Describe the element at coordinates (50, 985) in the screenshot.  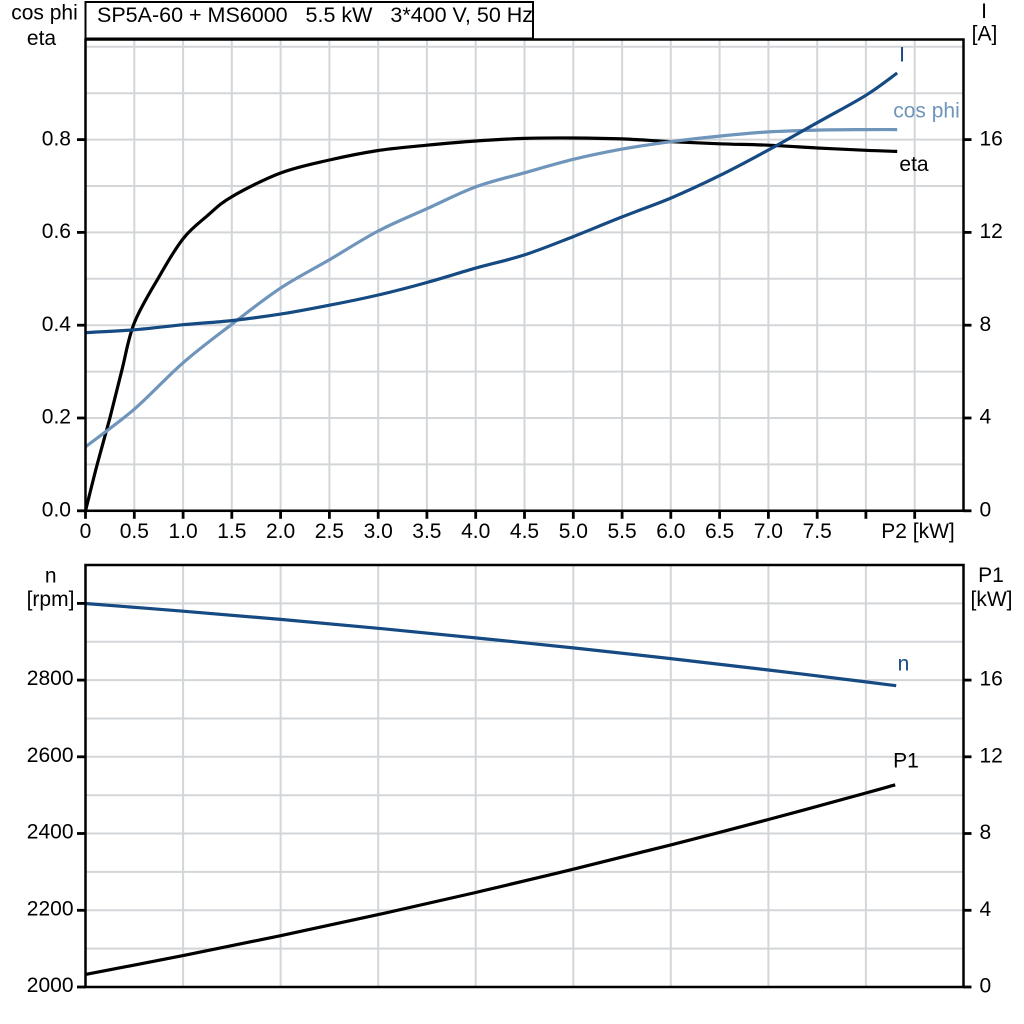
I see `svg-text: 2000` at that location.